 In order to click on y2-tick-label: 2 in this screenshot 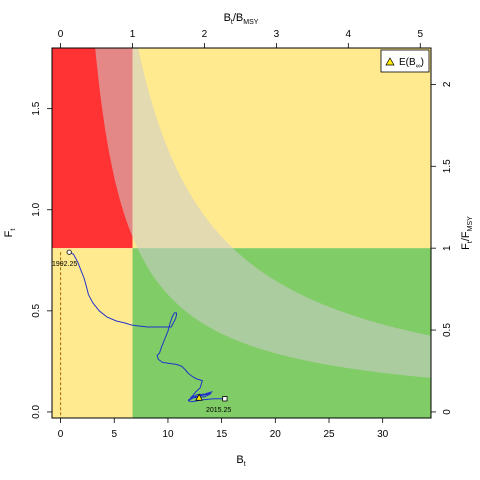, I will do `click(447, 84)`.